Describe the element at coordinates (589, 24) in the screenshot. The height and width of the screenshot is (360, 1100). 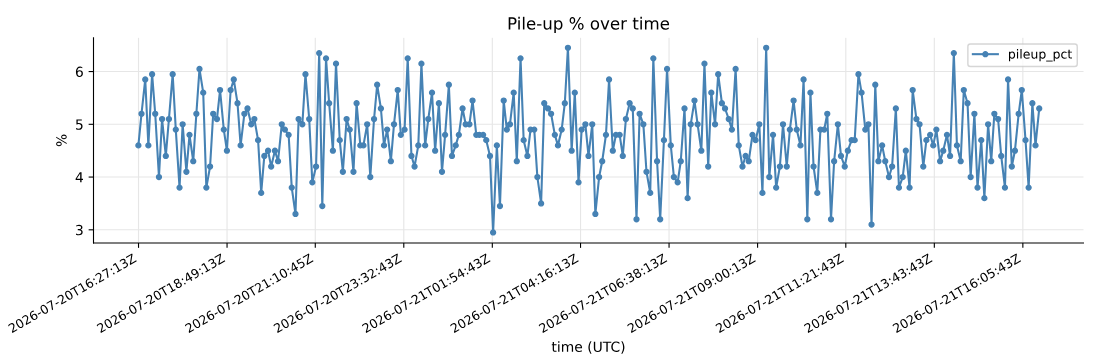
I see `chart-title: Pile-up % over time` at that location.